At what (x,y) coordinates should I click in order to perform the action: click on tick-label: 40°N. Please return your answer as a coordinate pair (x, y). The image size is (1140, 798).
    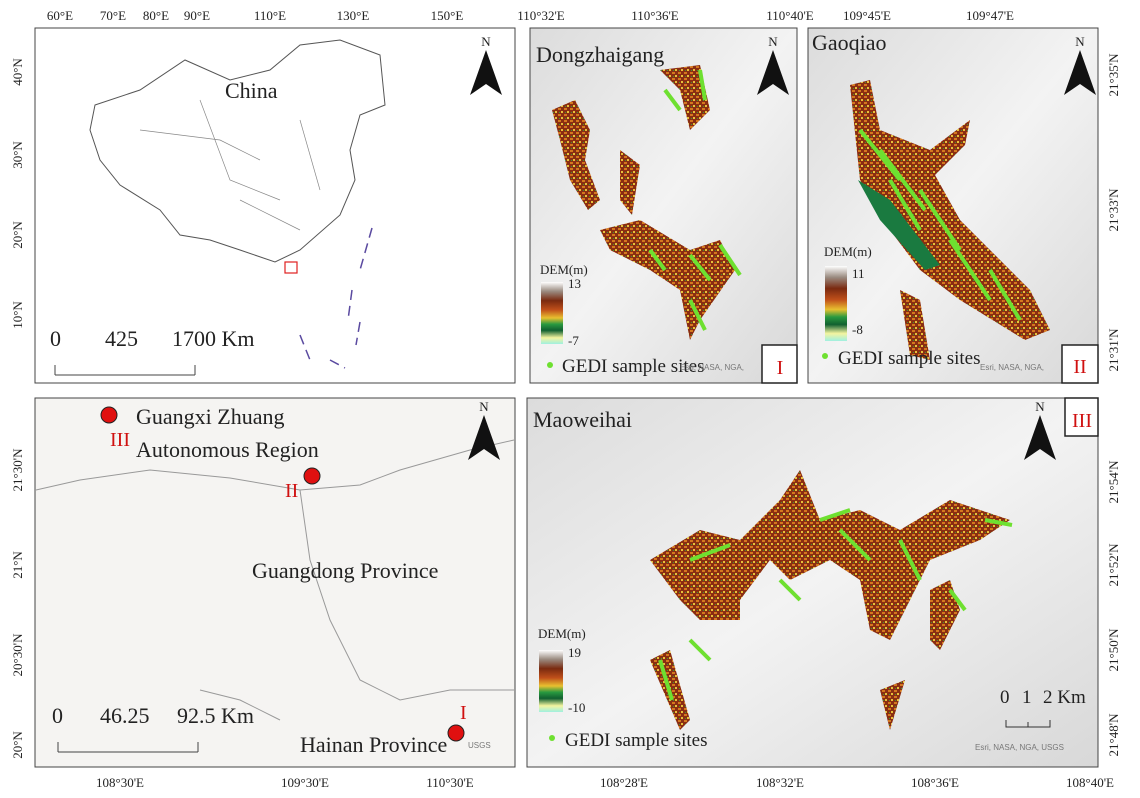
    Looking at the image, I should click on (17, 72).